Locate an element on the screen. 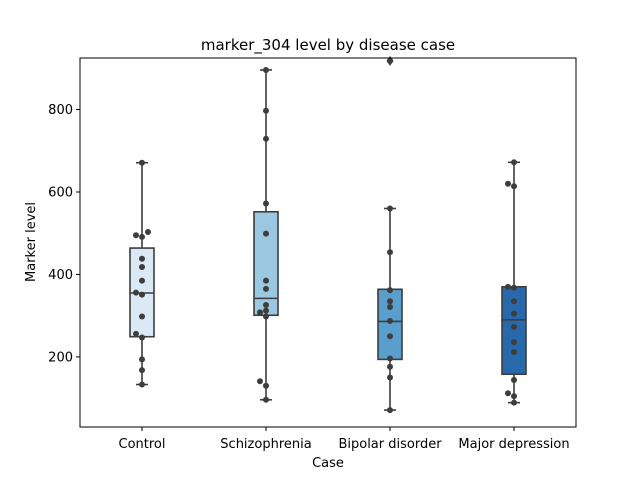 The image size is (640, 480). x-tick-label: Schizophrenia is located at coordinates (265, 444).